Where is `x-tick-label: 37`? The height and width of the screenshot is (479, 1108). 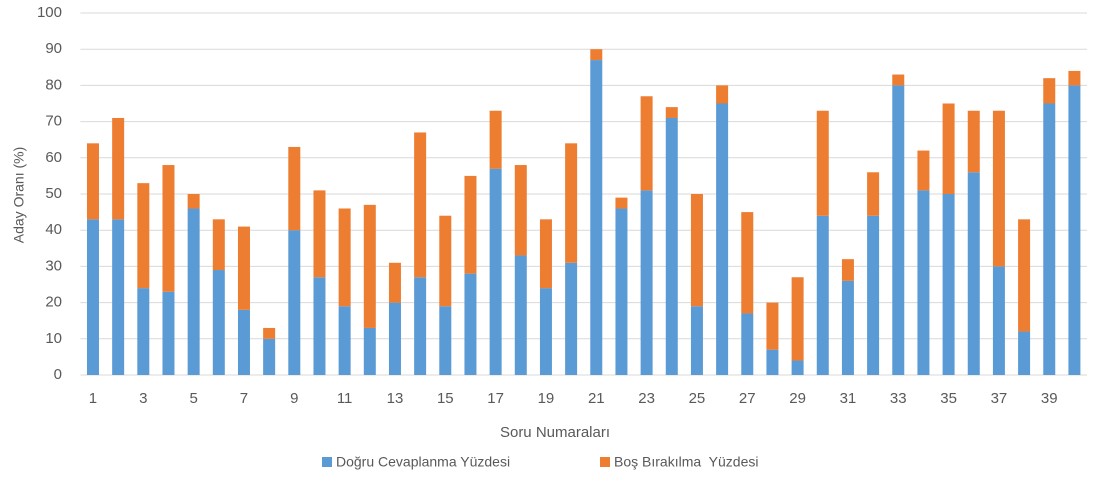 x-tick-label: 37 is located at coordinates (999, 398).